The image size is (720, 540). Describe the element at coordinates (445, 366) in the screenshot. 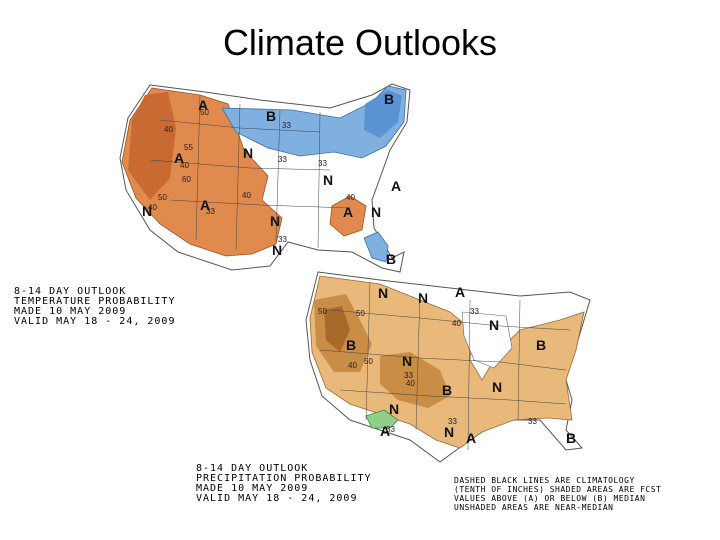

I see `precip-state-lines` at that location.